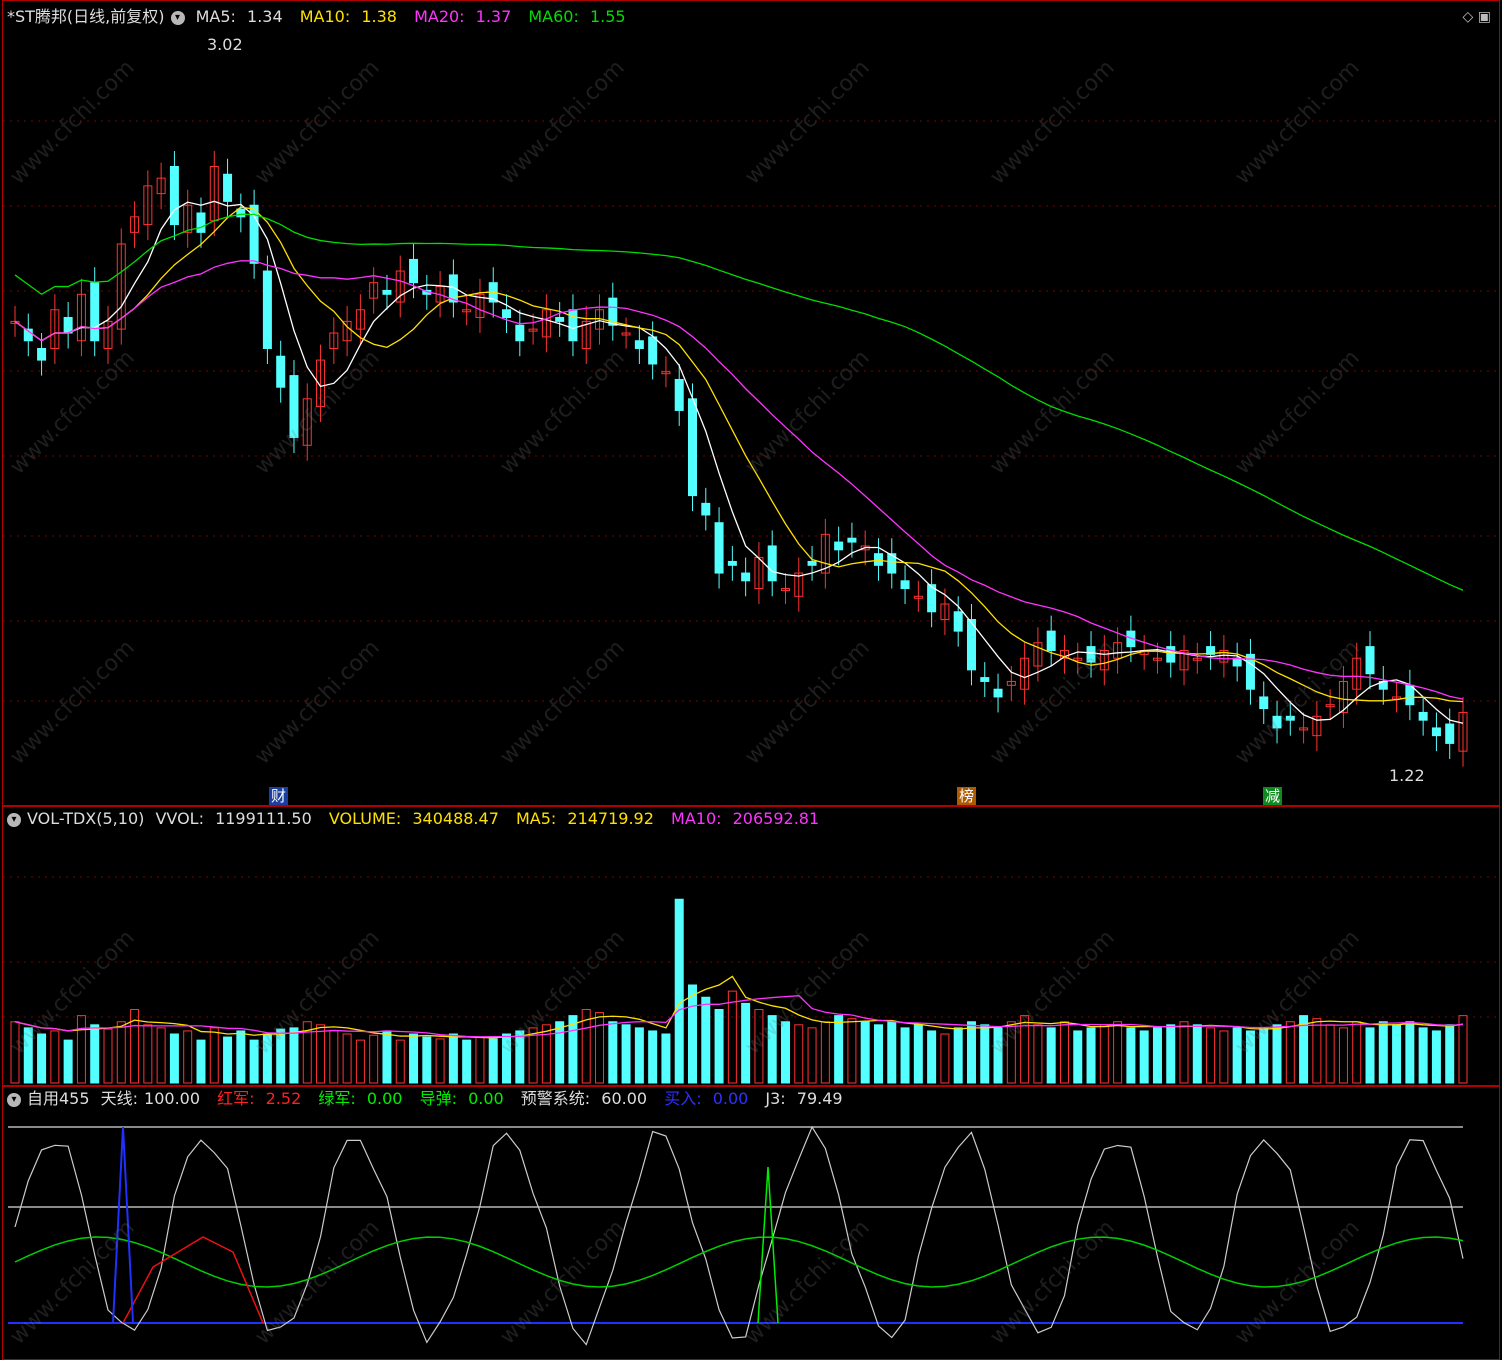 The width and height of the screenshot is (1502, 1360). Describe the element at coordinates (706, 1098) in the screenshot. I see `mairu-legend: 买入: 0.00` at that location.